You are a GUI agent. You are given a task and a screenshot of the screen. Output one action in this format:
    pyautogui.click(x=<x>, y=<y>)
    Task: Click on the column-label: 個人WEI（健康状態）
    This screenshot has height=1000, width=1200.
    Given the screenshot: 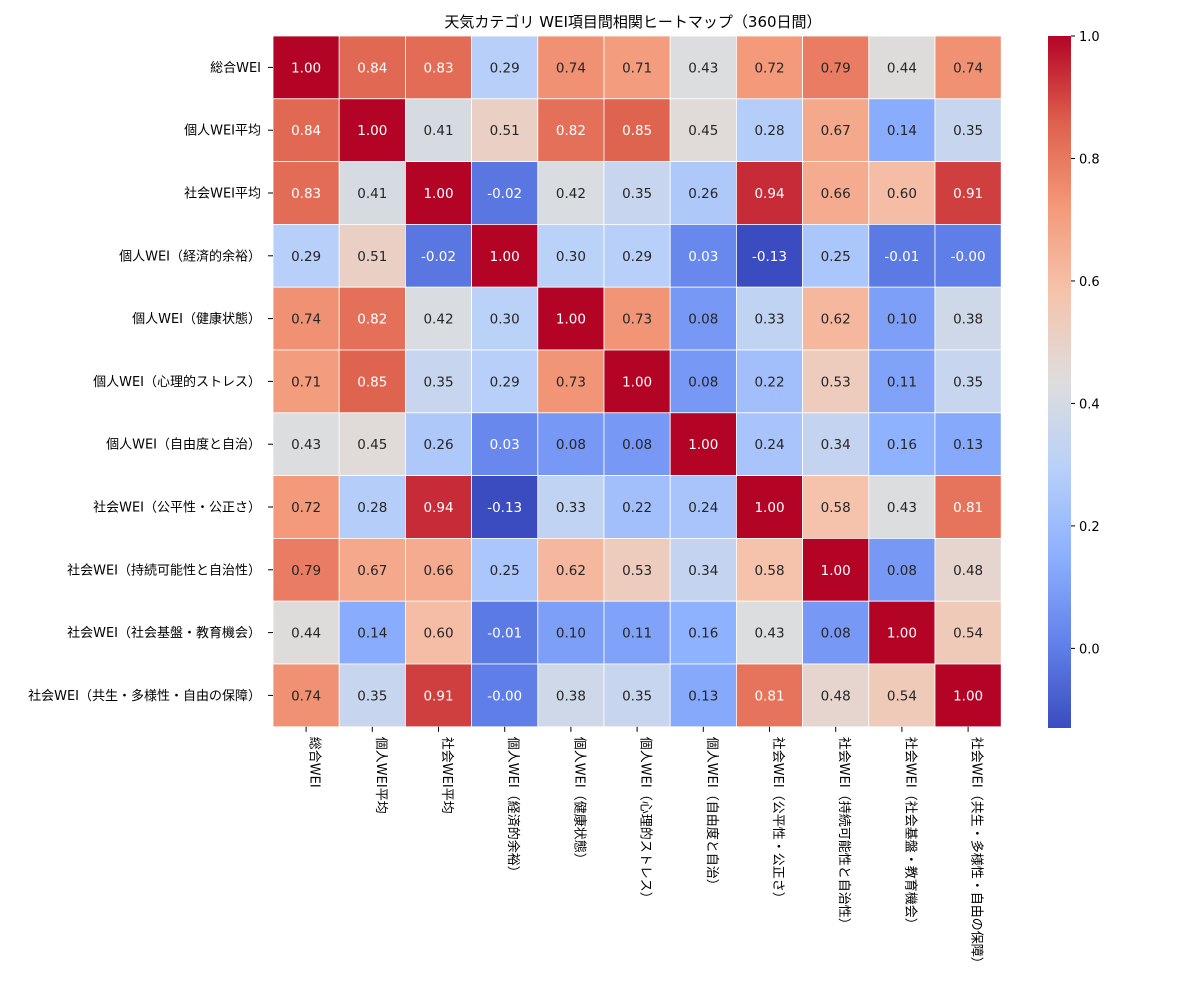 What is the action you would take?
    pyautogui.click(x=579, y=801)
    